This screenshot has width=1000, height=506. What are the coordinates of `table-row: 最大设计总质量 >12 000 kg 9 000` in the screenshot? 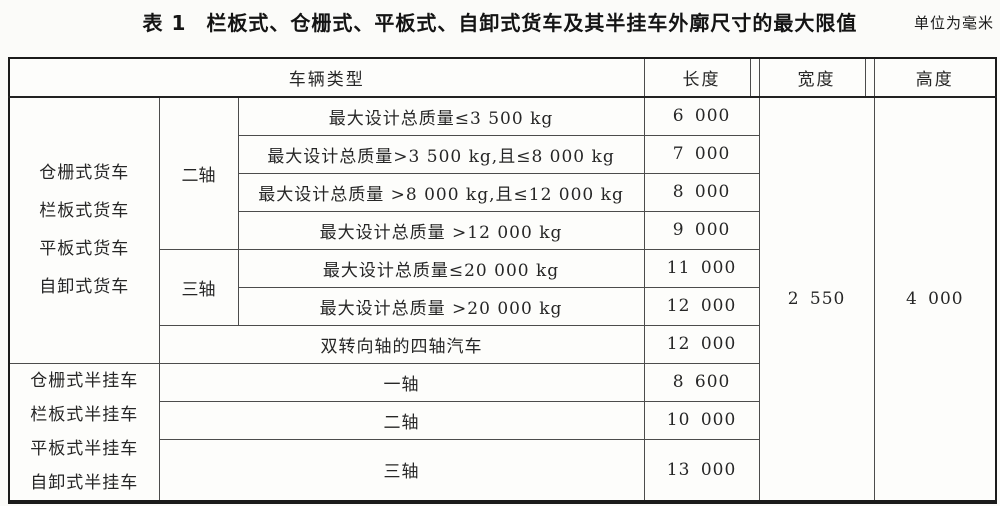 It's located at (502, 230).